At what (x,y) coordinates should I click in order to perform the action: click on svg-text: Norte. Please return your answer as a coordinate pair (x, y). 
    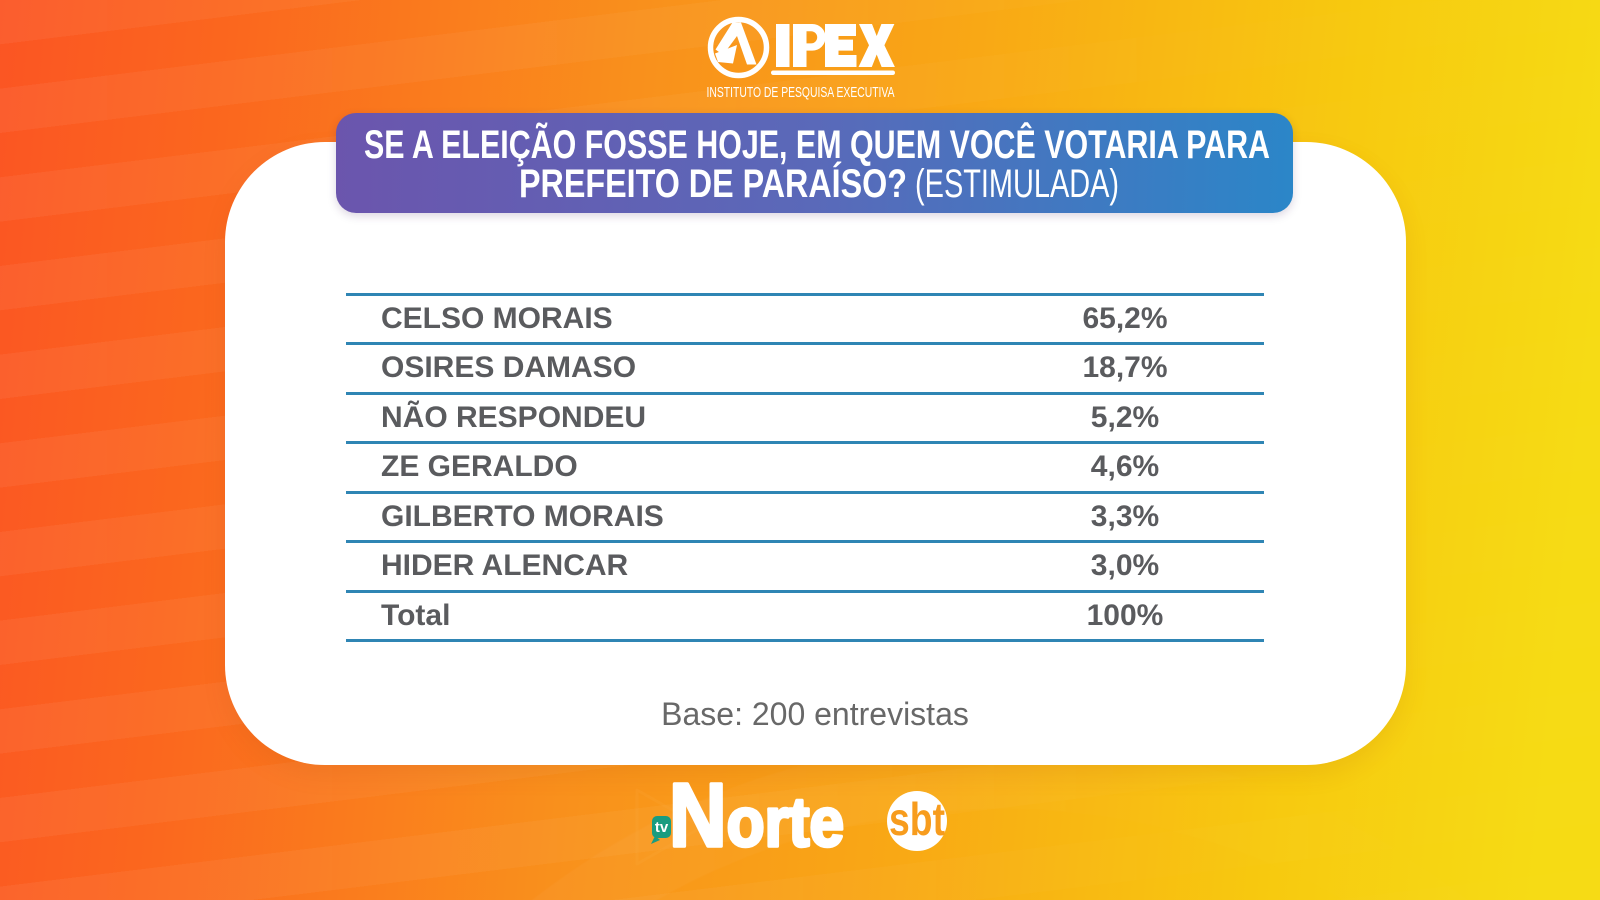
    Looking at the image, I should click on (756, 818).